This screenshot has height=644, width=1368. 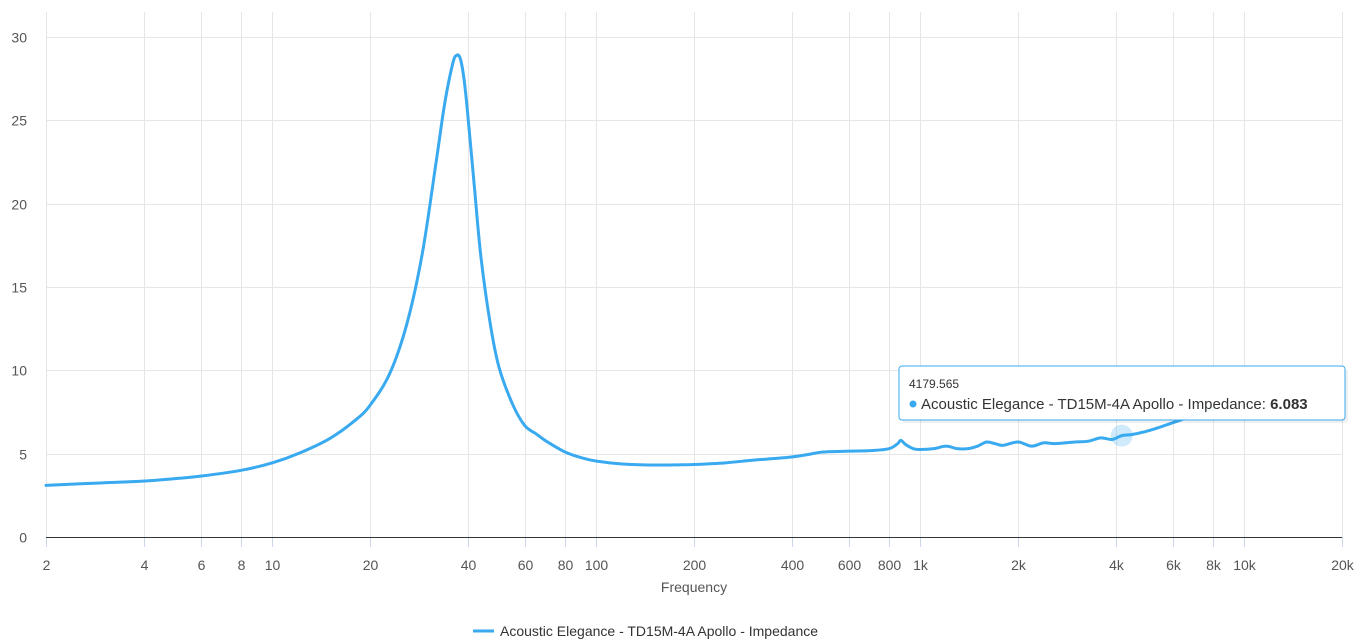 What do you see at coordinates (469, 565) in the screenshot?
I see `x-tick-label: 40` at bounding box center [469, 565].